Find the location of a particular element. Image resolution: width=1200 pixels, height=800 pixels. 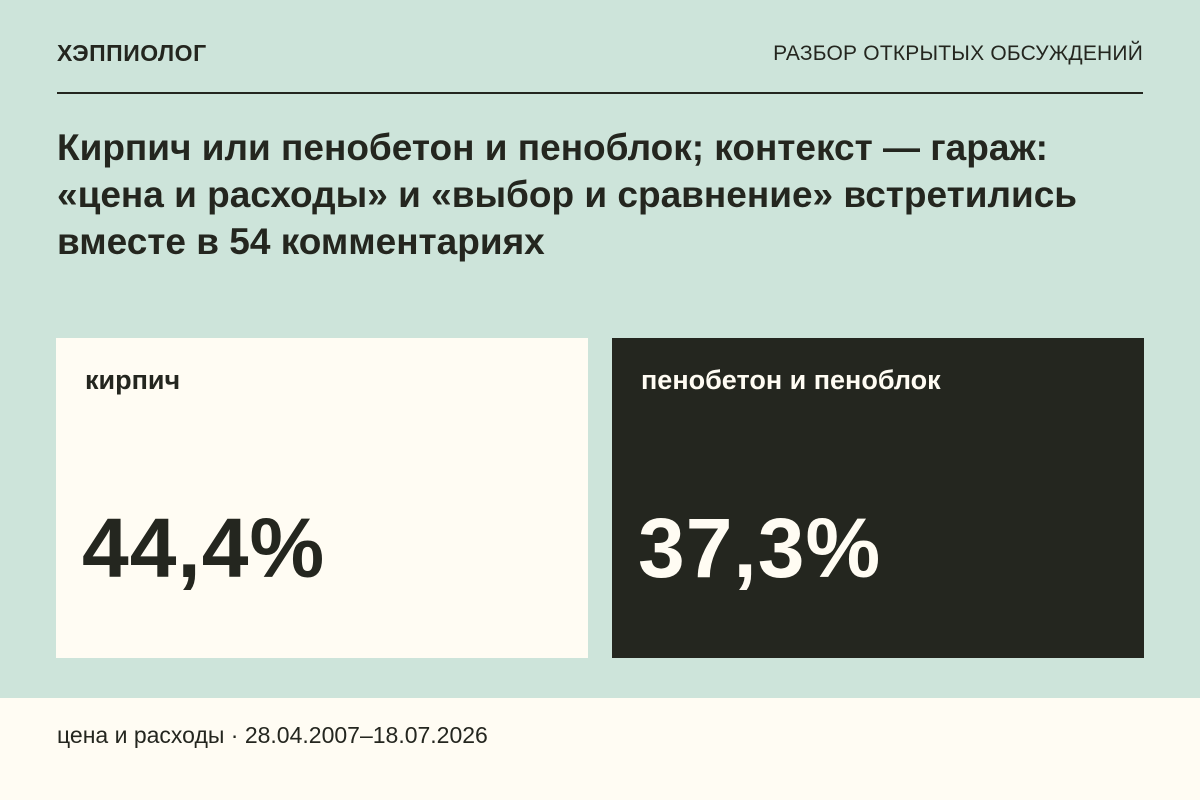

stat-card-value: 37,3% is located at coordinates (760, 548).